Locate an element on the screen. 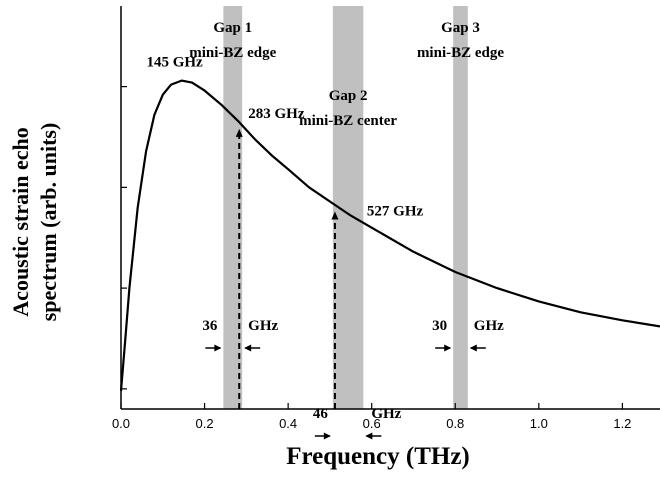  gap-2-width-value: 46 is located at coordinates (321, 414).